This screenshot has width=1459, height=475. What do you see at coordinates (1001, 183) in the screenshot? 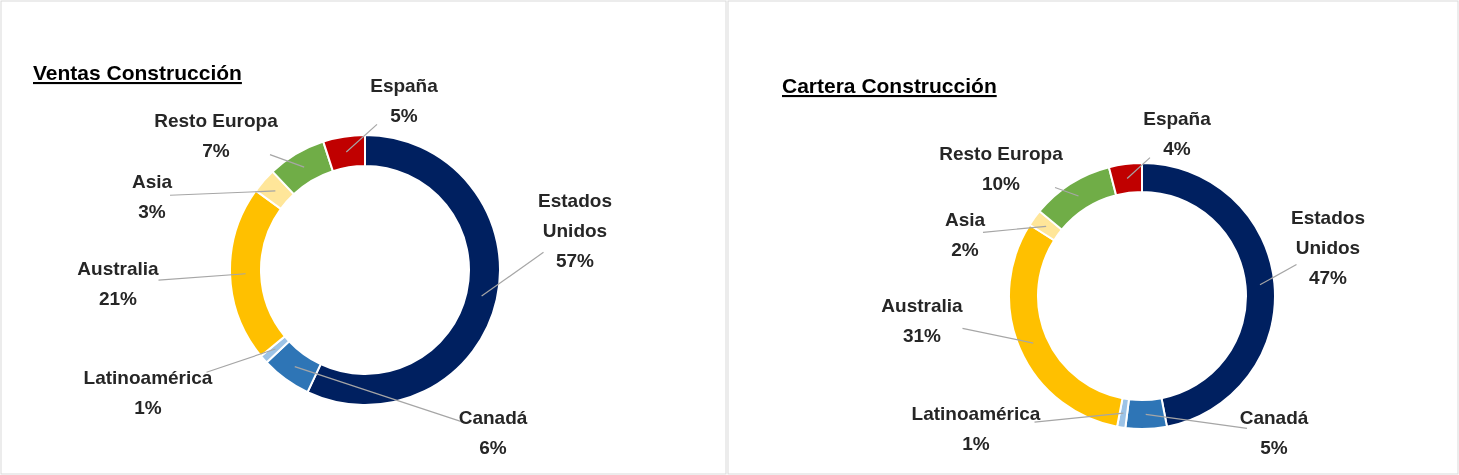
I see `data-label: 10%` at bounding box center [1001, 183].